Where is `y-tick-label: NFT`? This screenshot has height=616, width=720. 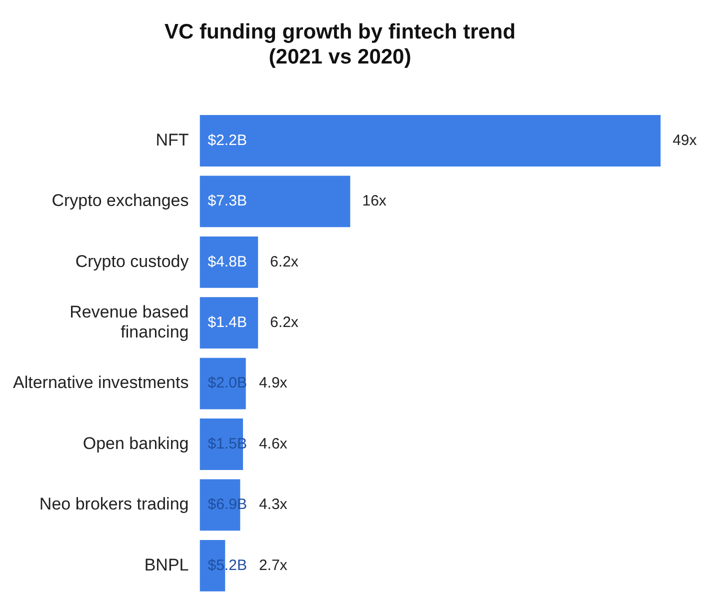 y-tick-label: NFT is located at coordinates (172, 140).